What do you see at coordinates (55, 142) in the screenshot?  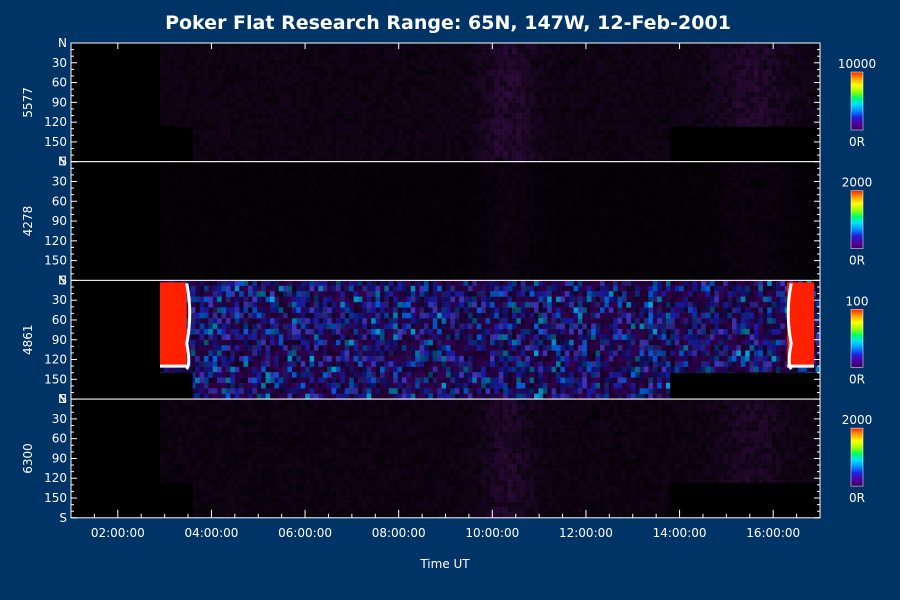 I see `y-tick-label: 150` at bounding box center [55, 142].